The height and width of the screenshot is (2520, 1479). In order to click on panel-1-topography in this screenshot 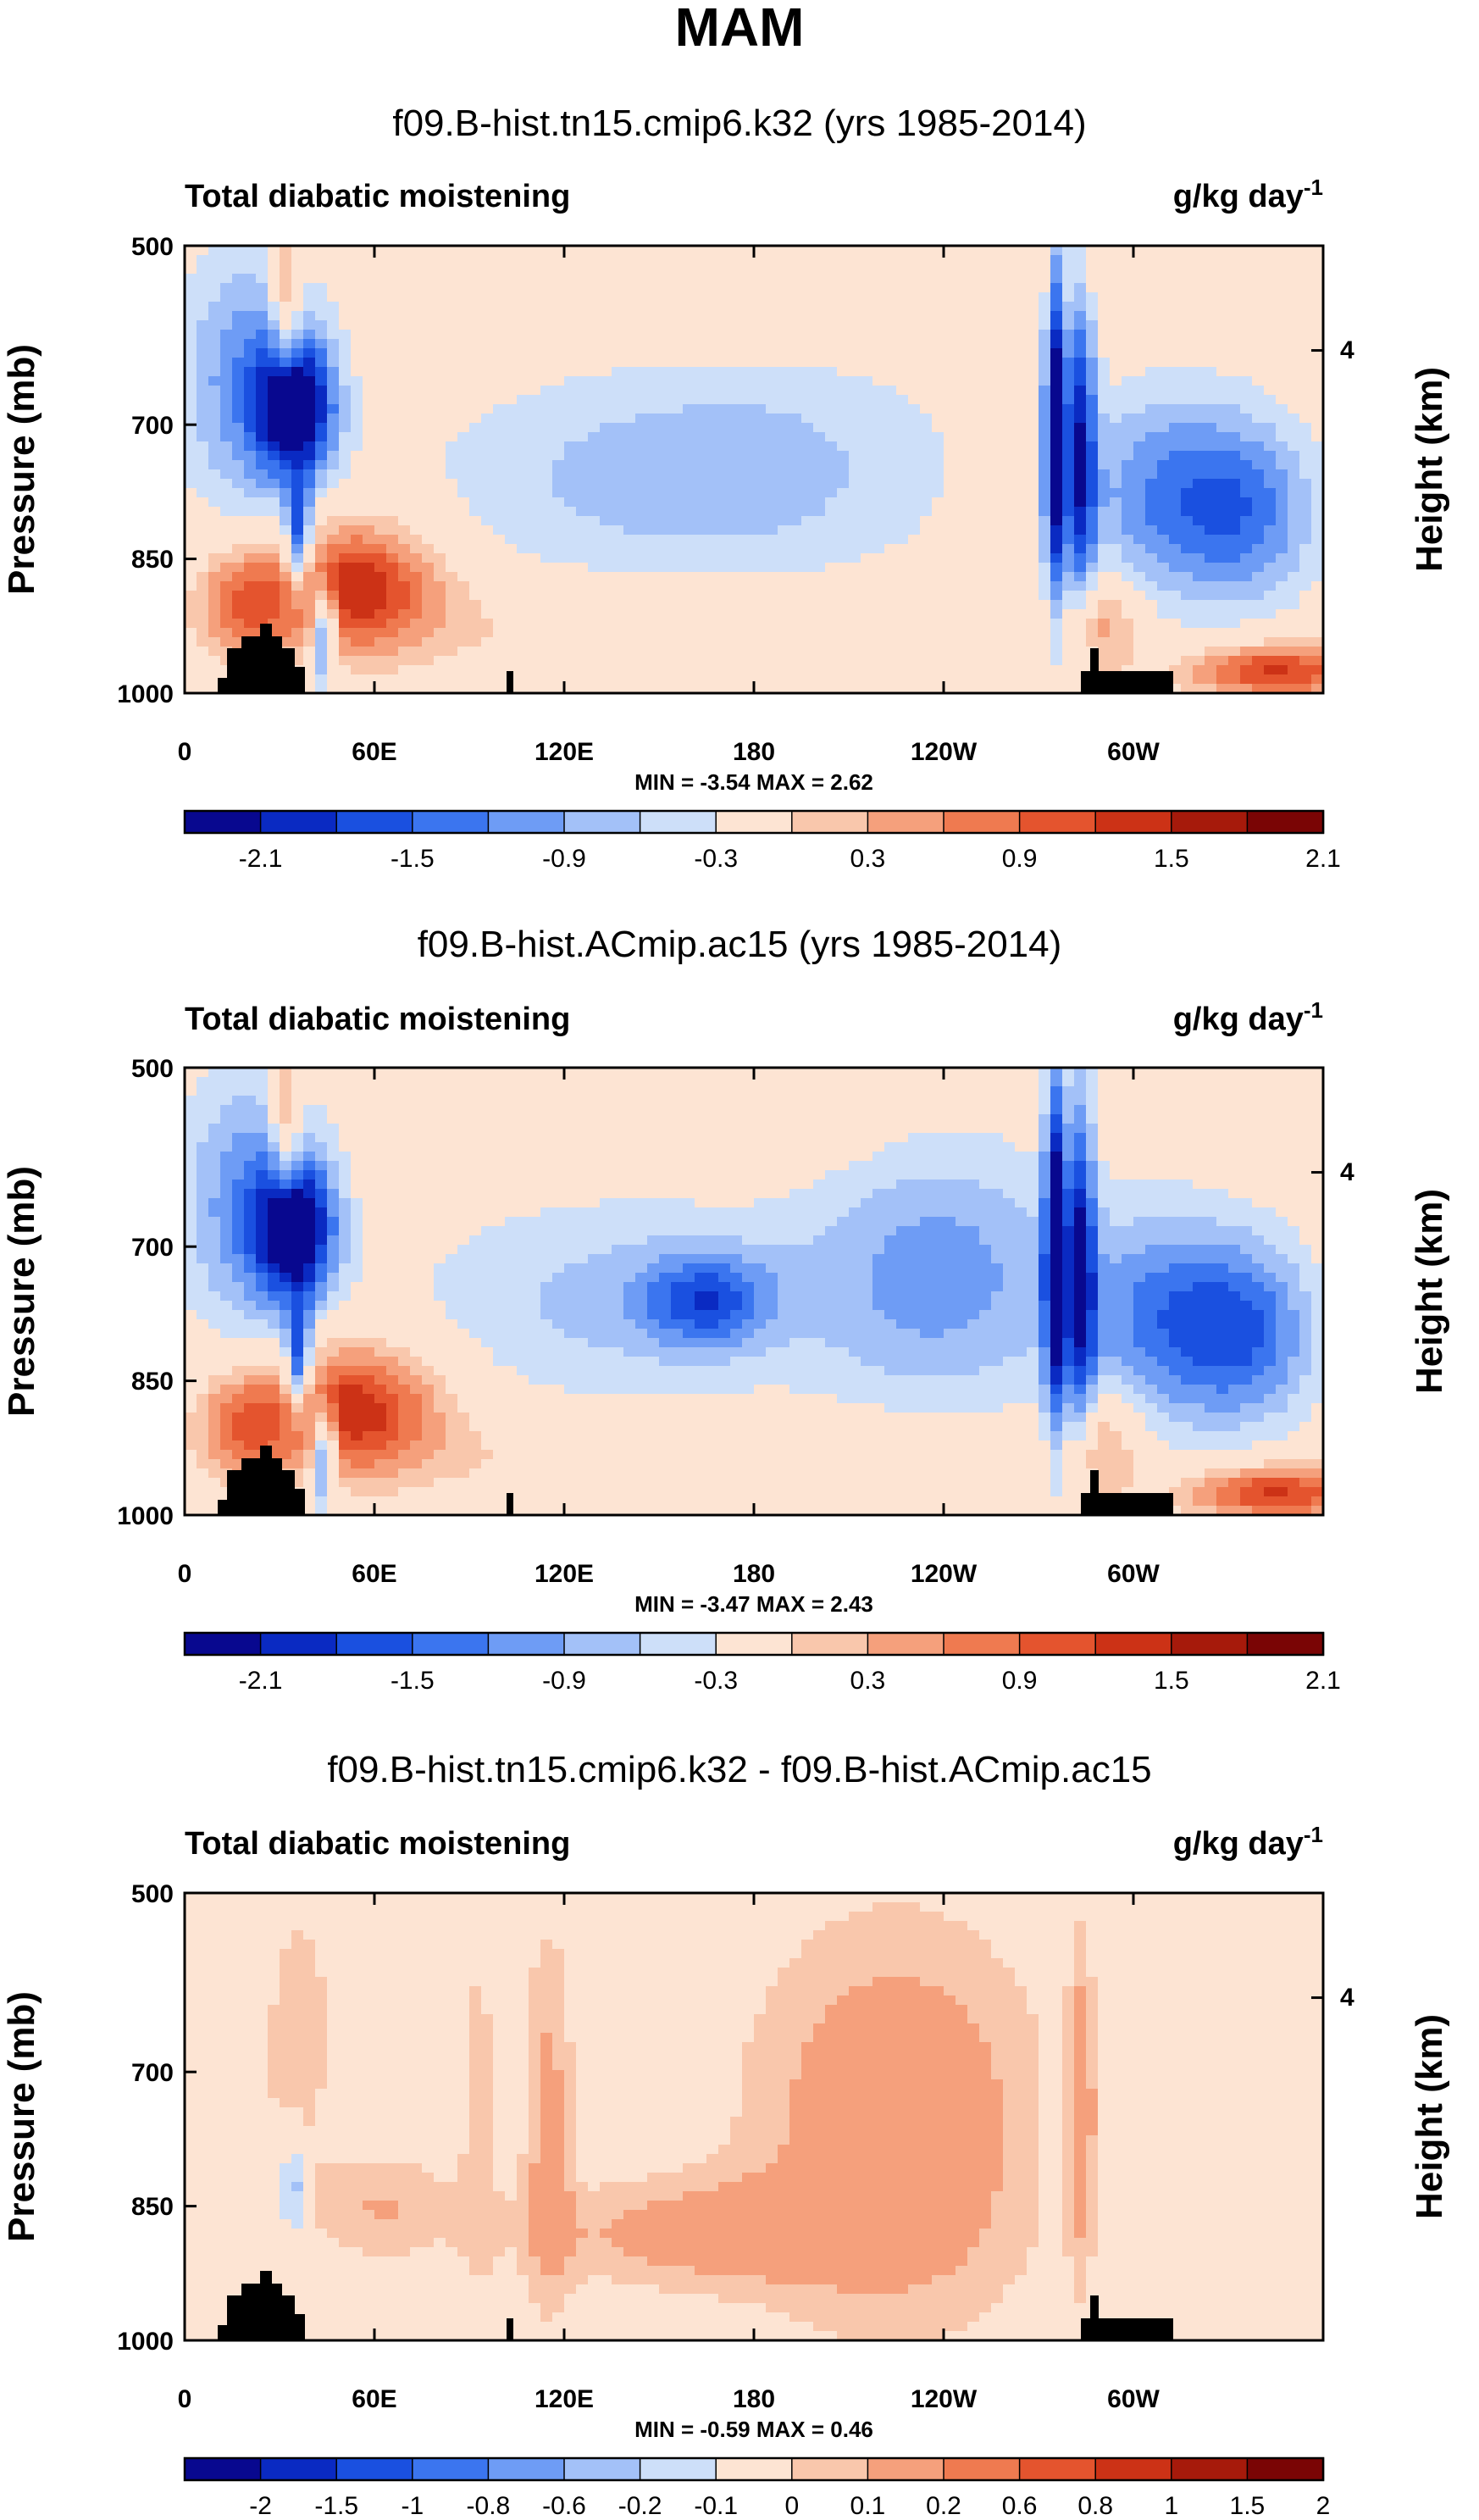, I will do `click(695, 658)`.